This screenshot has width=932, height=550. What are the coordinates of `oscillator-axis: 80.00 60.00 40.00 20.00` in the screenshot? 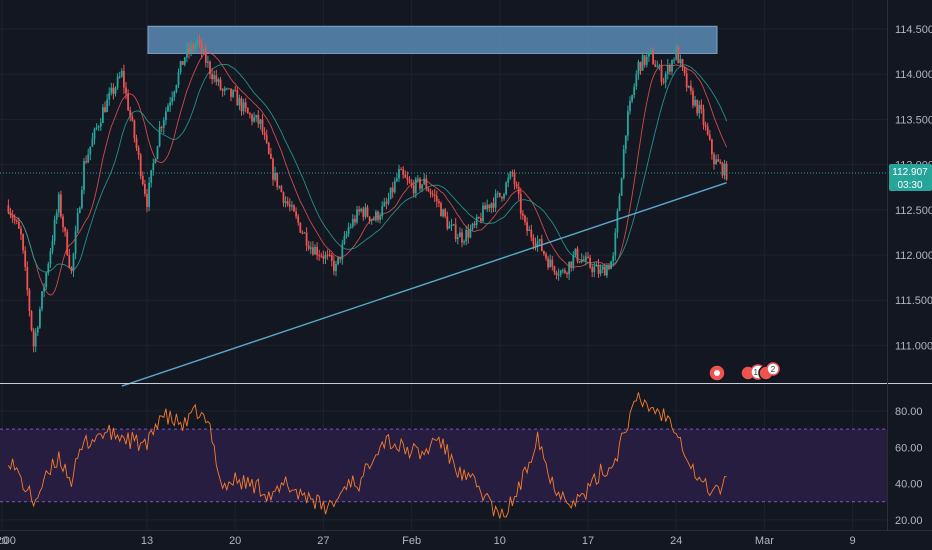 It's located at (909, 466).